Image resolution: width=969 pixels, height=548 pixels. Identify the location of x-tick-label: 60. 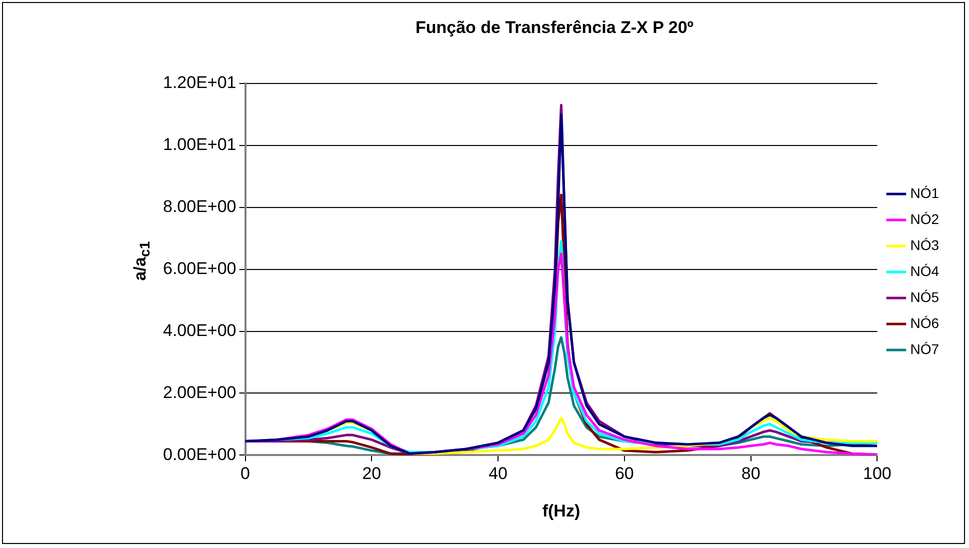
(624, 474).